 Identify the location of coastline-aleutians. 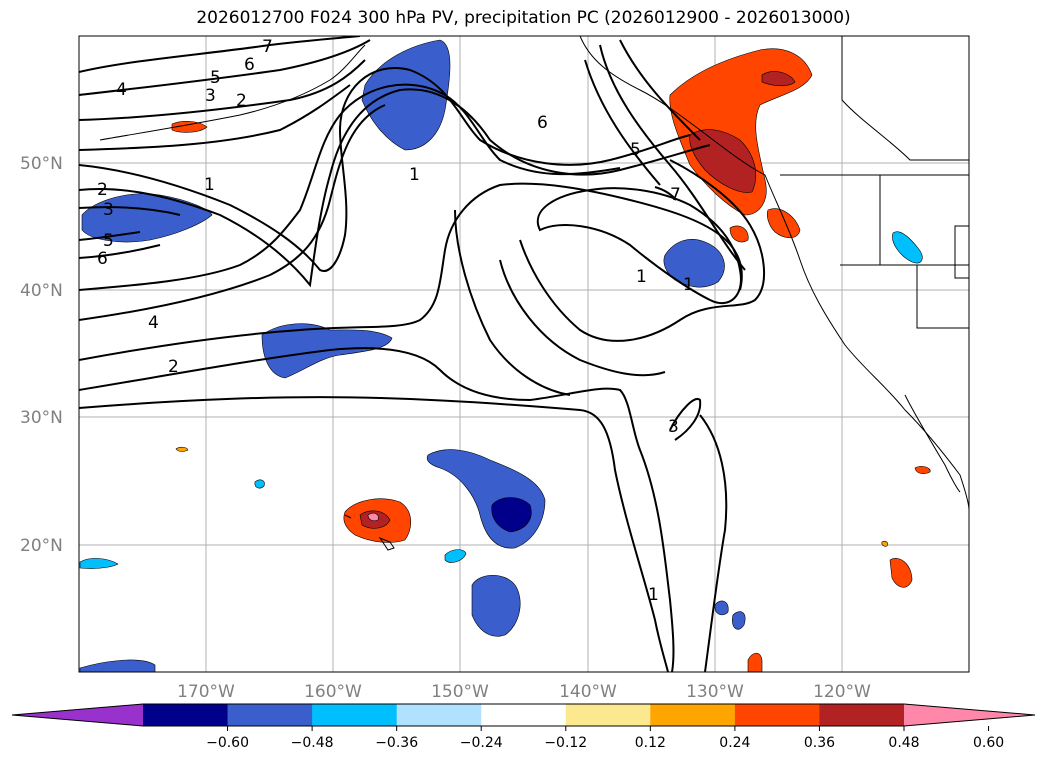
(232, 92).